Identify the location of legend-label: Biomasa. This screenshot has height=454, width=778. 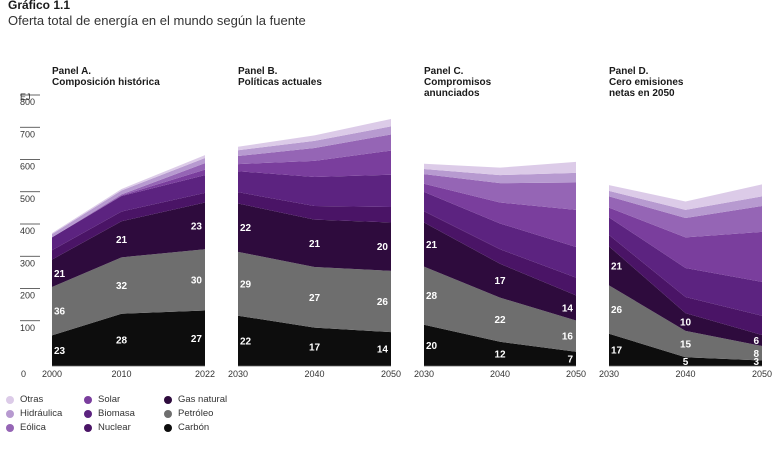
(116, 413).